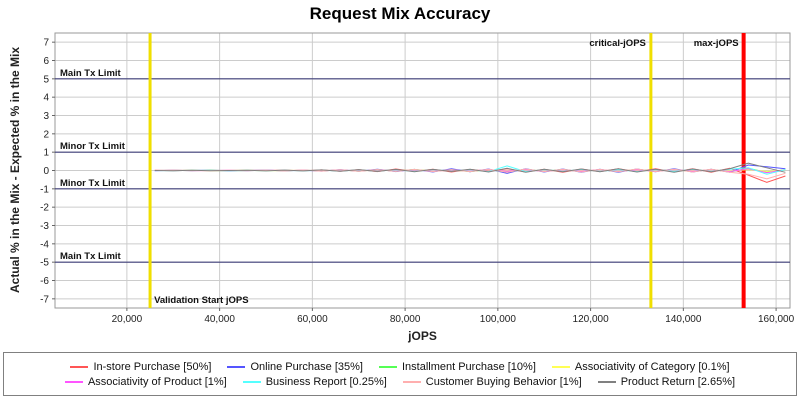 The height and width of the screenshot is (400, 800). I want to click on y-tick-label: 7, so click(46, 43).